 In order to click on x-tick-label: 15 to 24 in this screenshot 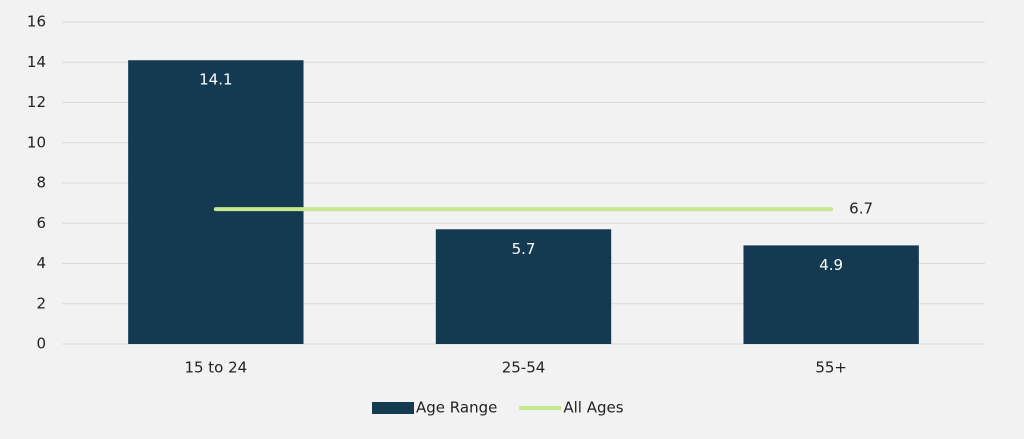, I will do `click(215, 368)`.